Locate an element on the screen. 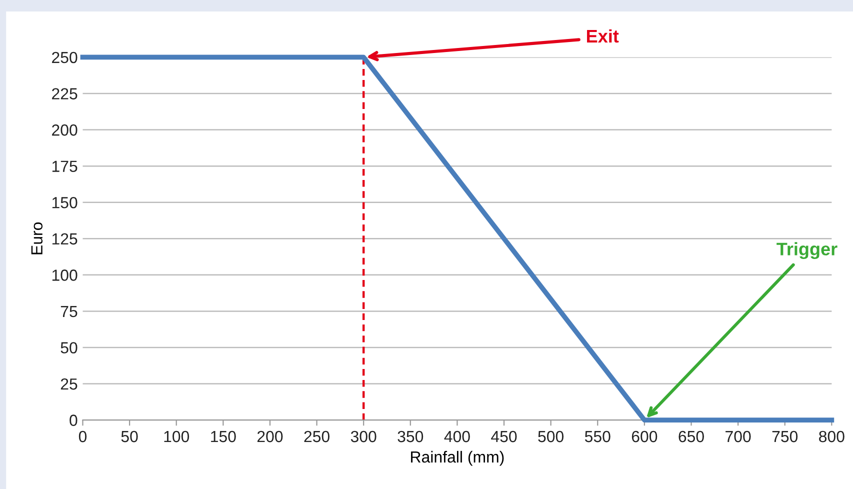 This screenshot has height=489, width=853. x-tick-label: 800 is located at coordinates (831, 436).